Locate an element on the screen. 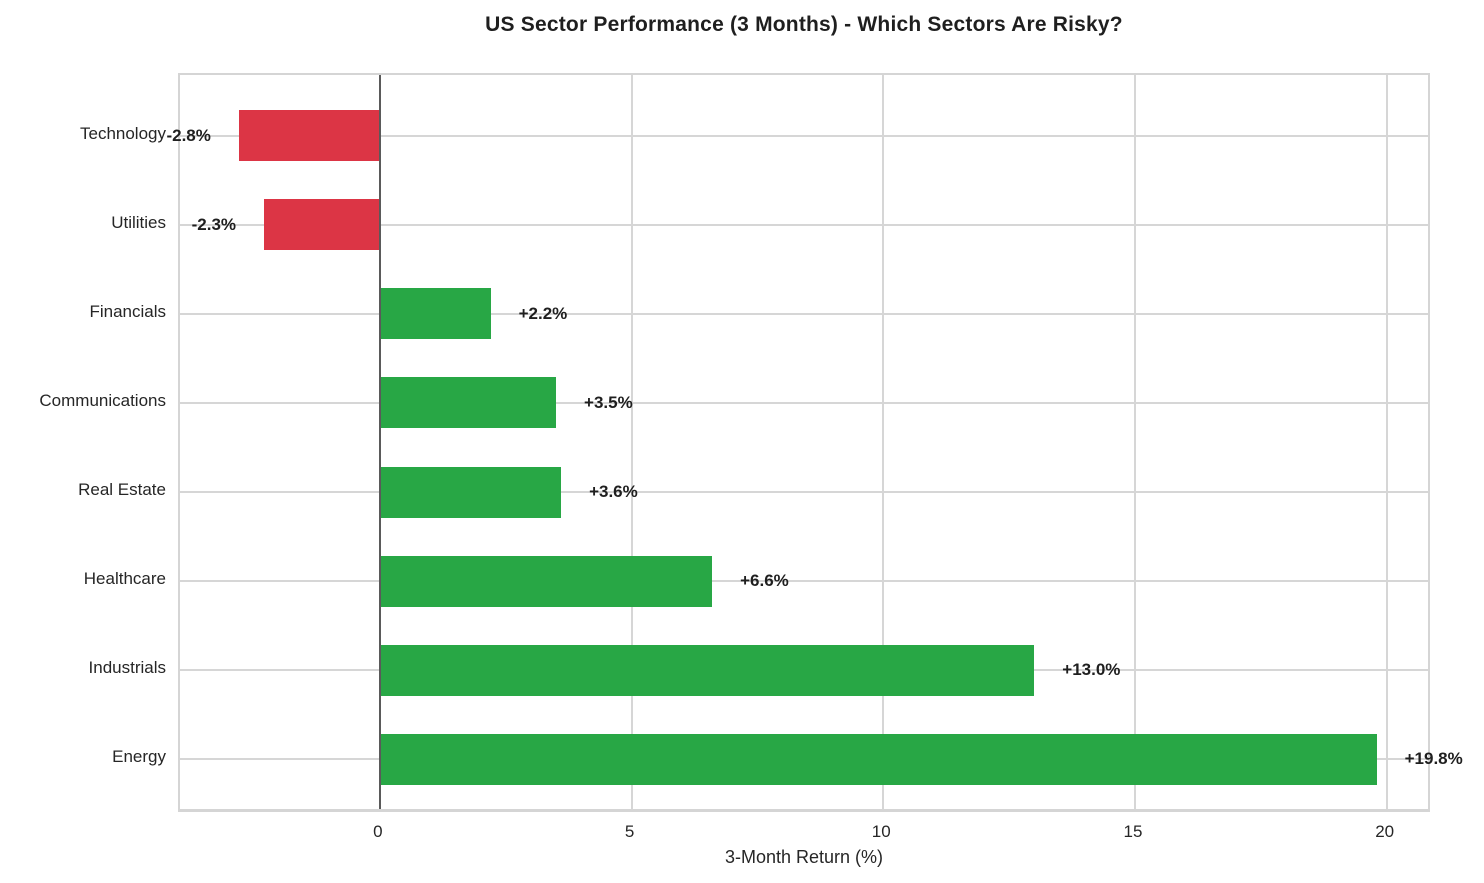 The width and height of the screenshot is (1484, 883). bar-real-estate is located at coordinates (470, 492).